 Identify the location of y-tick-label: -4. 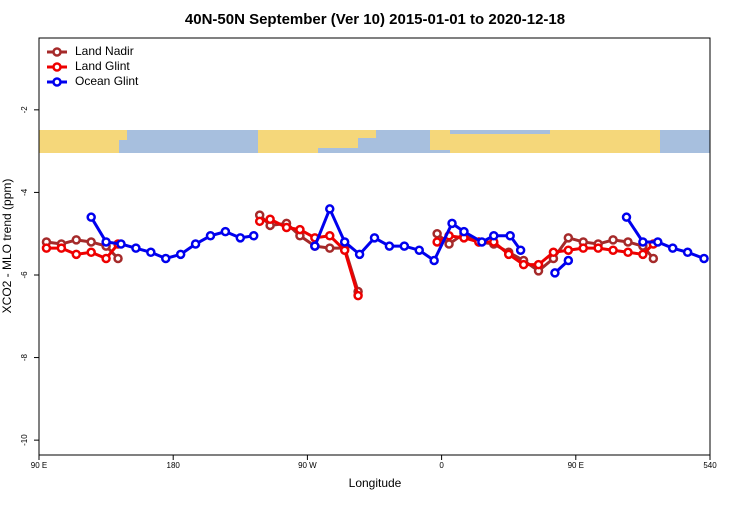
(24, 192).